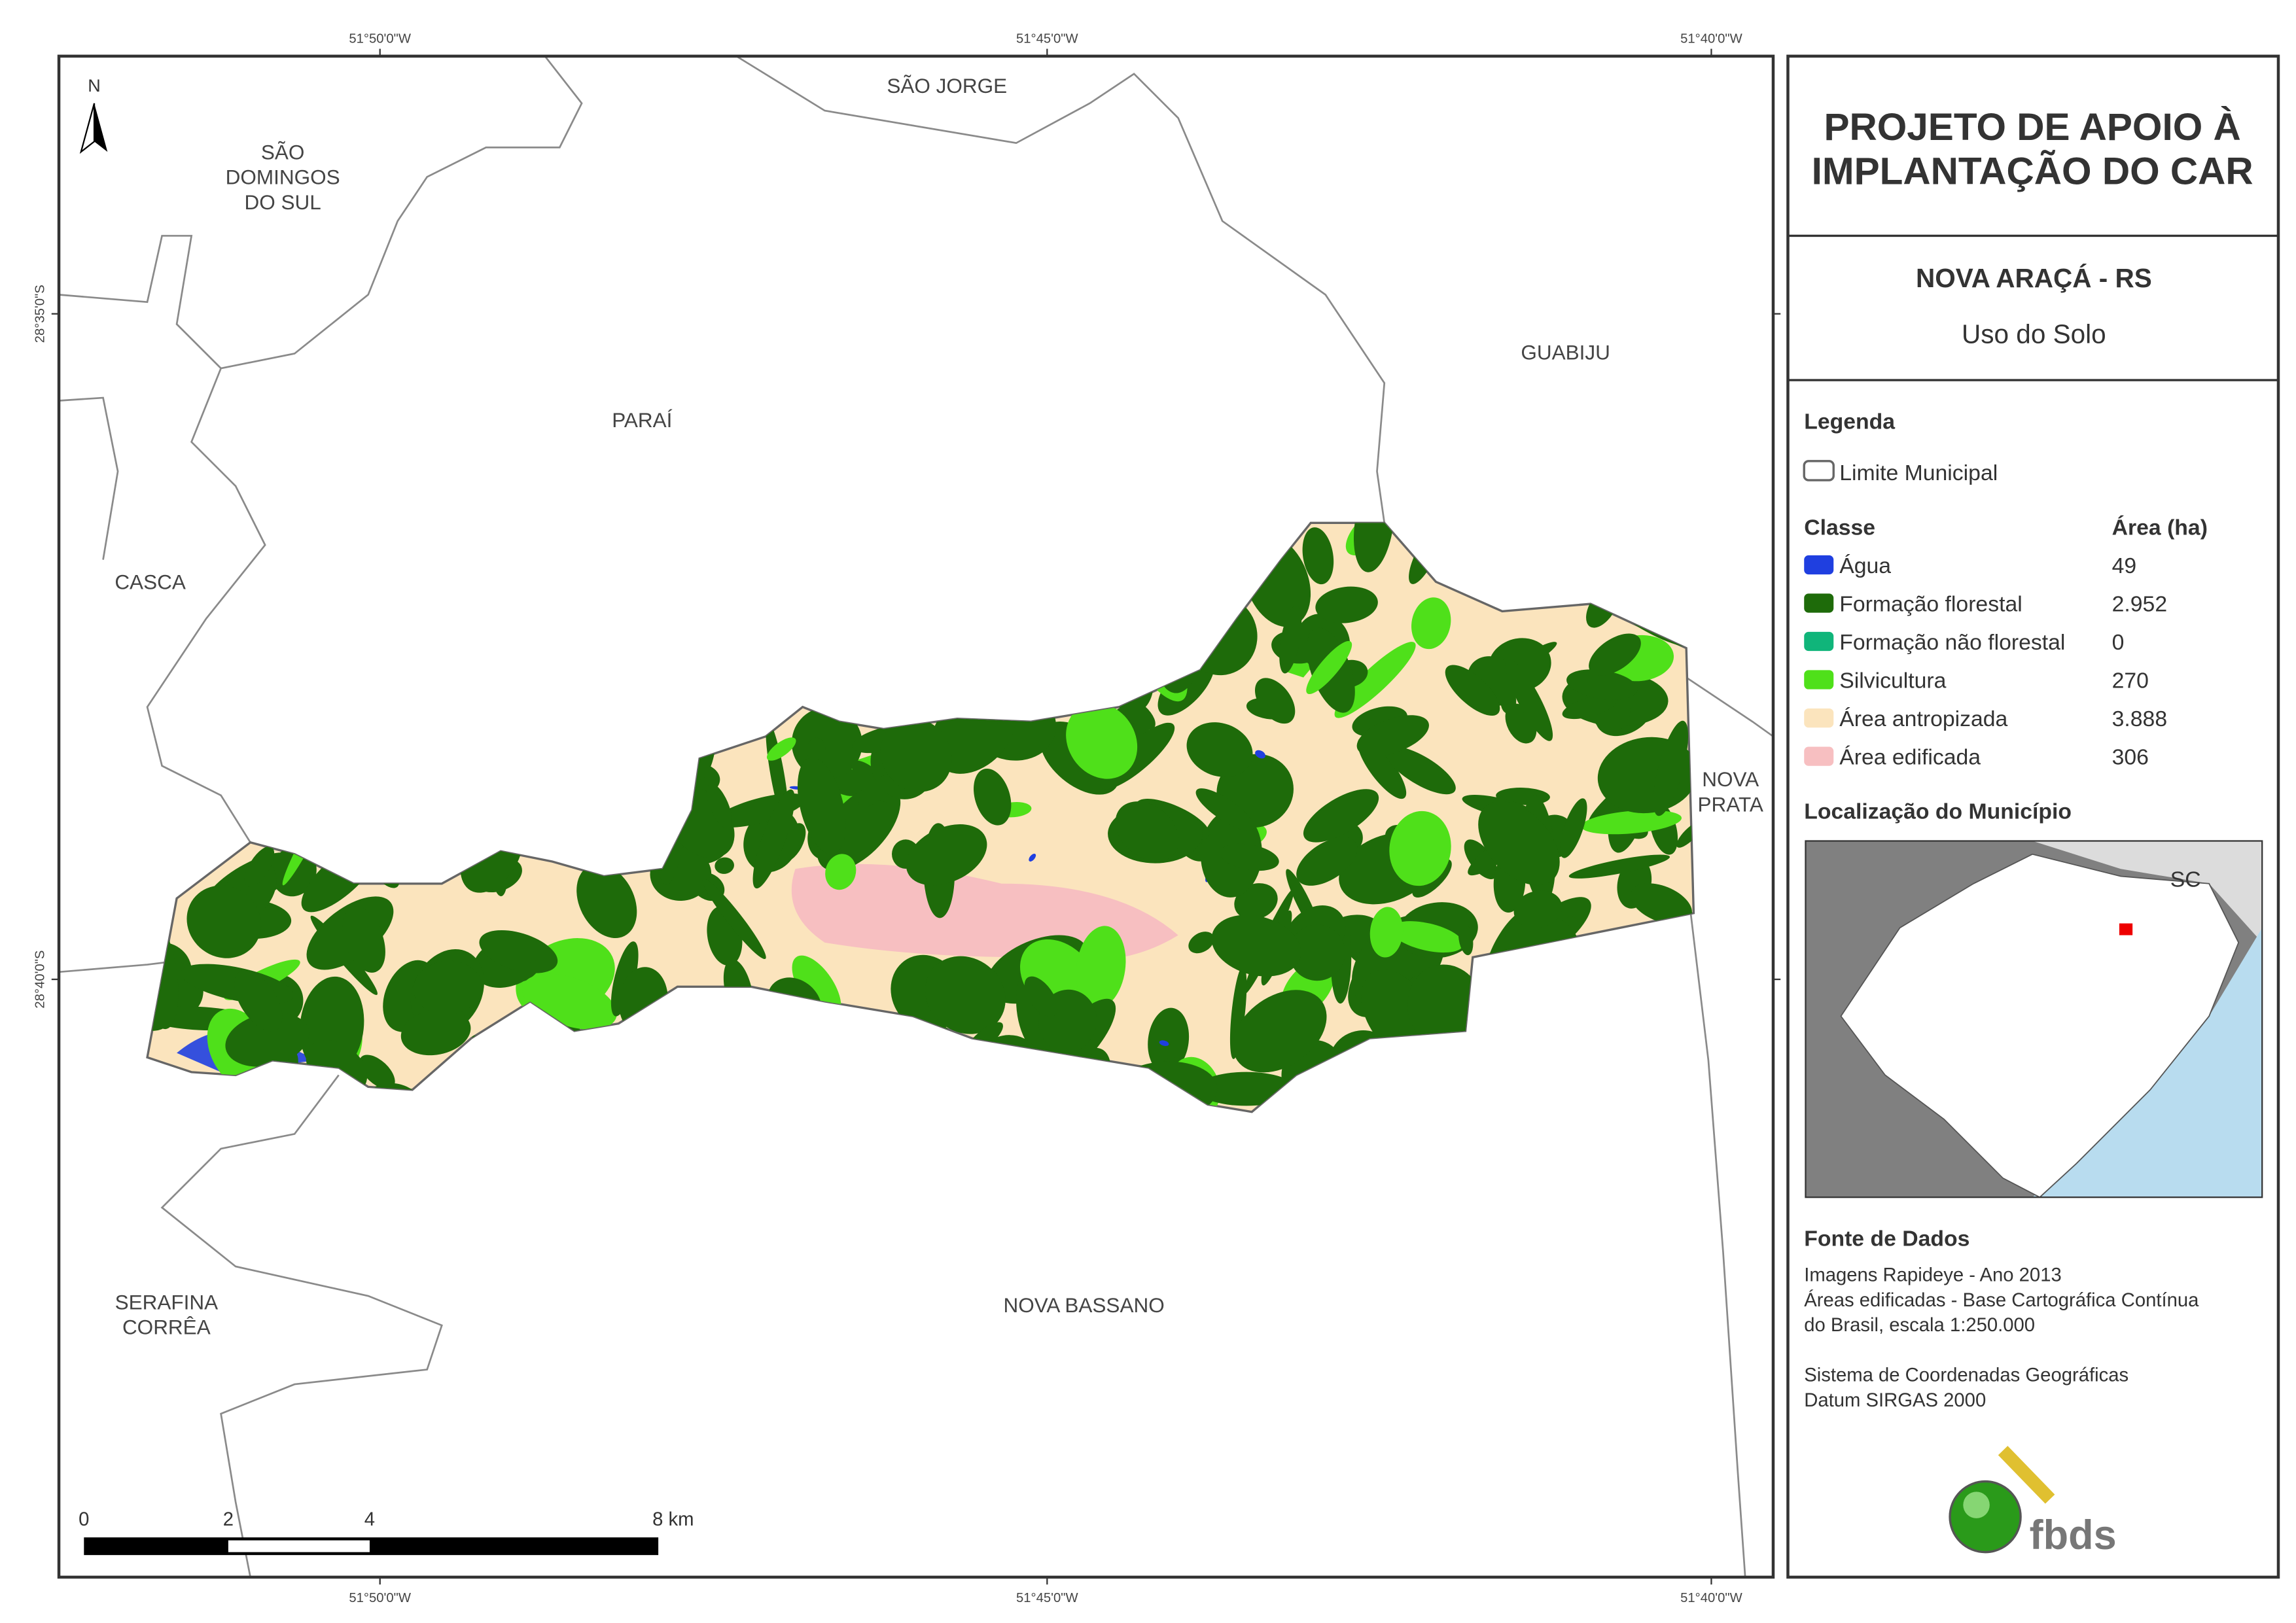  I want to click on legend-area: 49, so click(2124, 566).